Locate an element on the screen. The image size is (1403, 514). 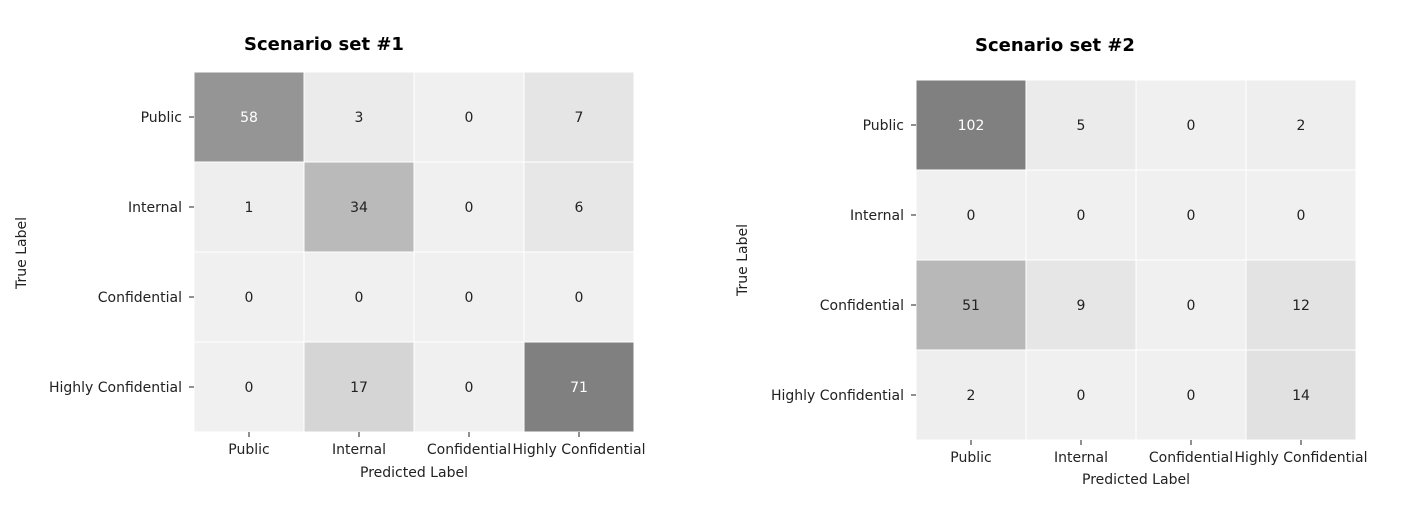
cell-value-label: 7 is located at coordinates (579, 118).